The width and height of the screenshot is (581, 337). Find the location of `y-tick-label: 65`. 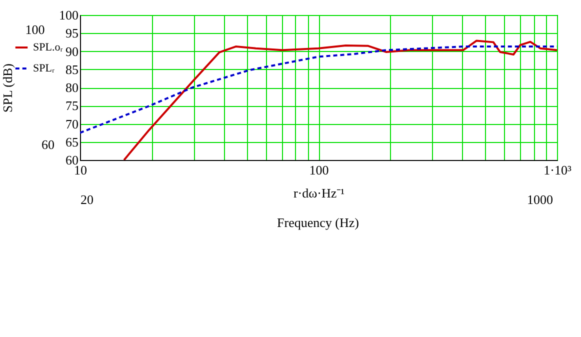

y-tick-label: 65 is located at coordinates (72, 142).